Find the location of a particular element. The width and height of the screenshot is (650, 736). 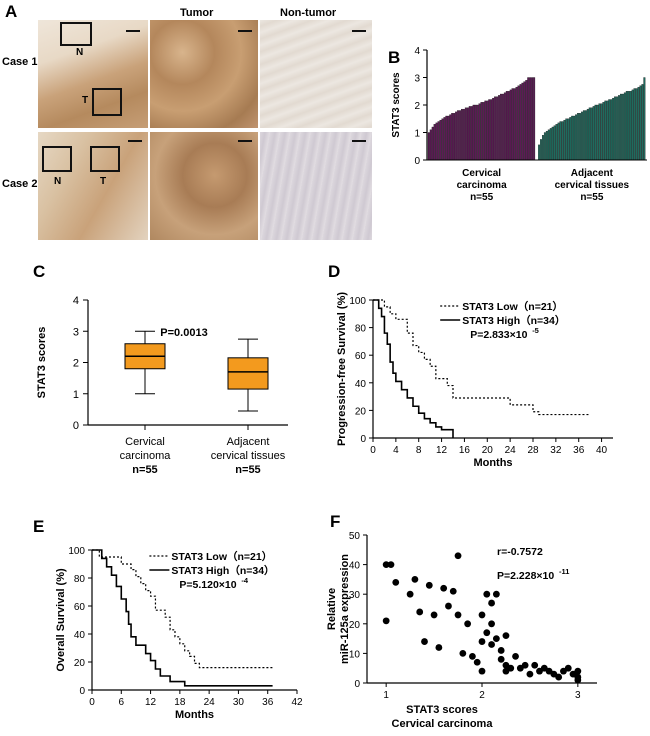

y-tick-label: 60 is located at coordinates (361, 356).